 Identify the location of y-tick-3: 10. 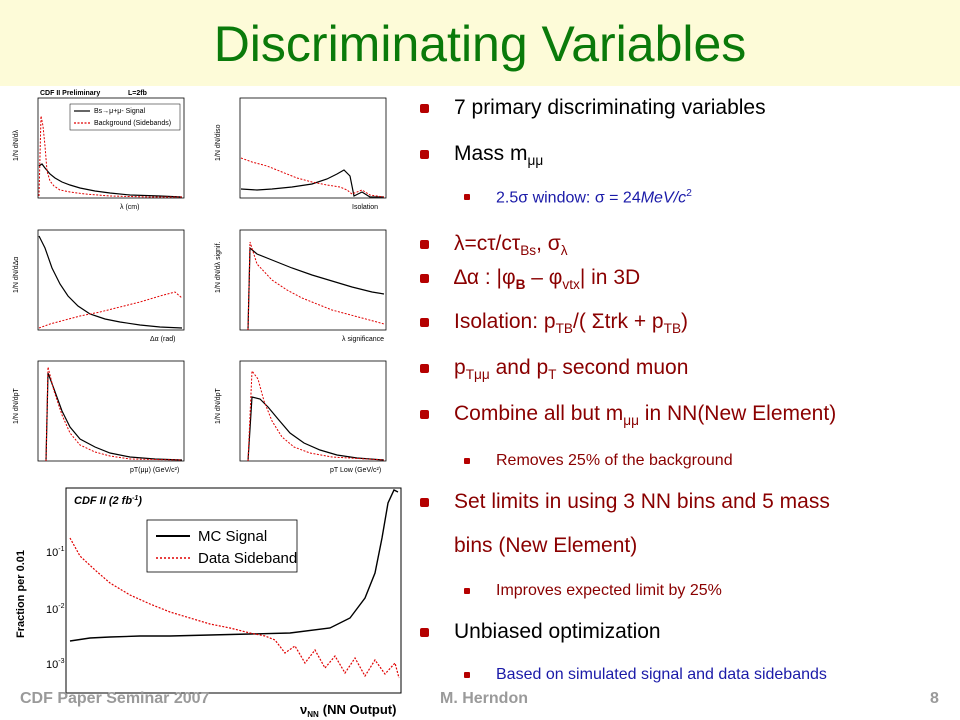
(52, 665).